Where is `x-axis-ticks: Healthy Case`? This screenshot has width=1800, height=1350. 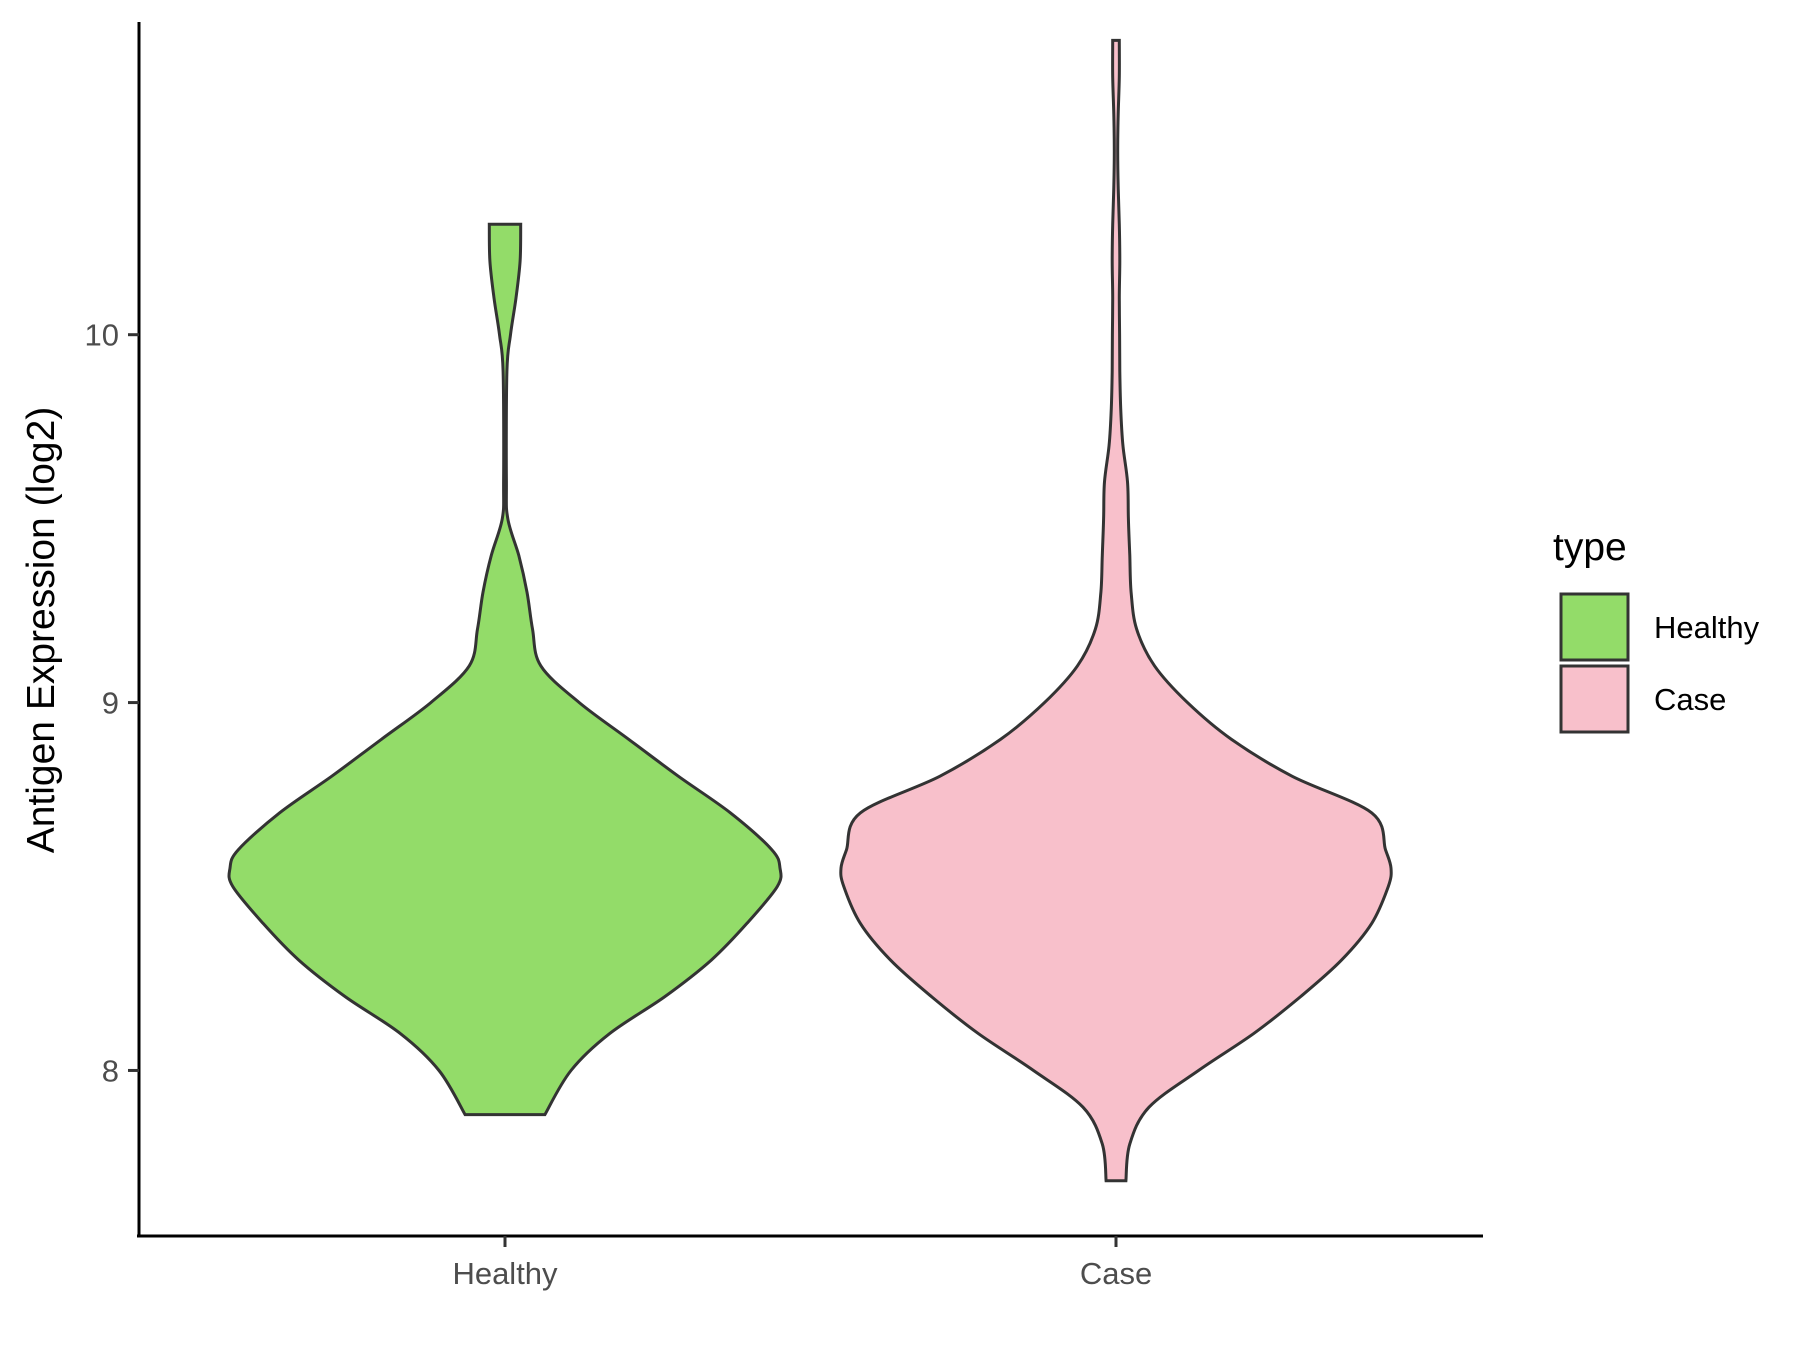 x-axis-ticks: Healthy Case is located at coordinates (802, 1263).